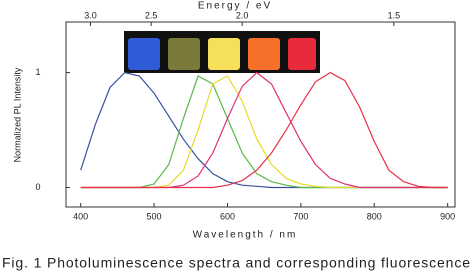  I want to click on x2-tick-label: 2.5, so click(151, 15).